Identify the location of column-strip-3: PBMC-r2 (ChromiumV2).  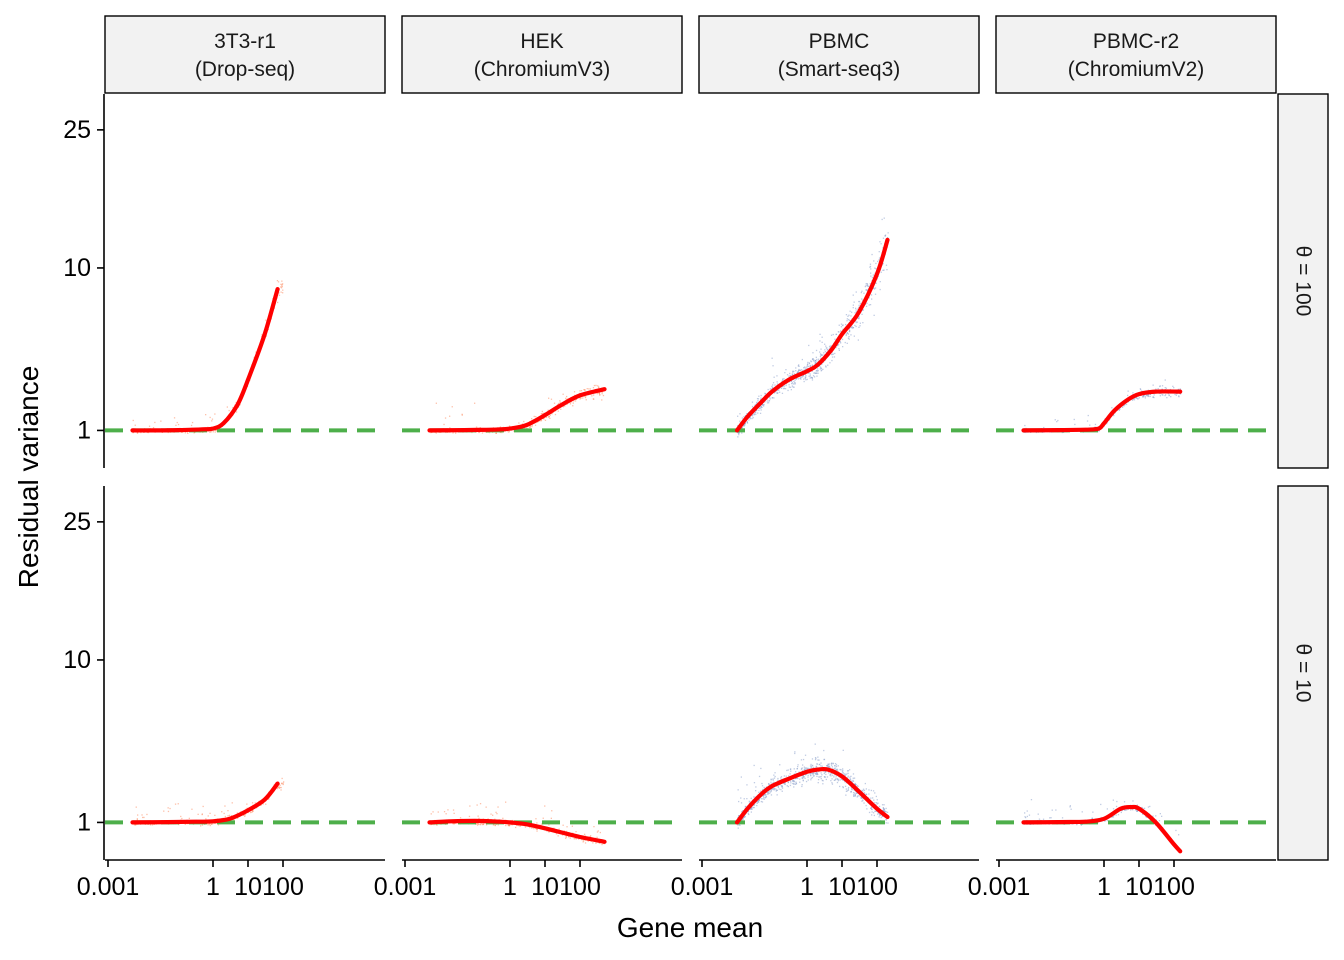
(1136, 54).